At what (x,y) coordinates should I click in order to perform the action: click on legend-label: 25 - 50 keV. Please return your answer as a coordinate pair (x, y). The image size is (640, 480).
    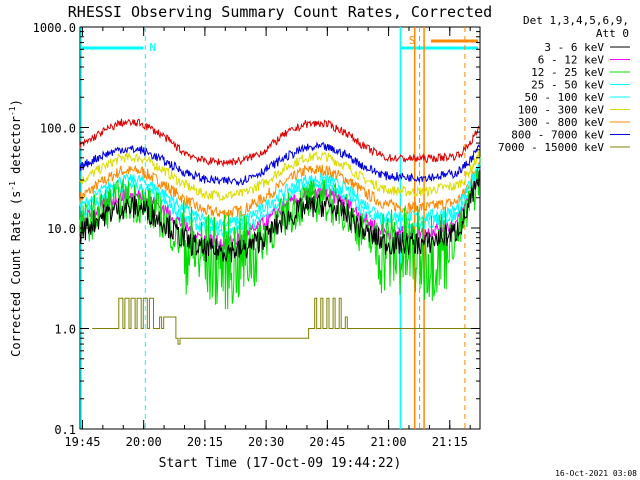
    Looking at the image, I should click on (567, 85).